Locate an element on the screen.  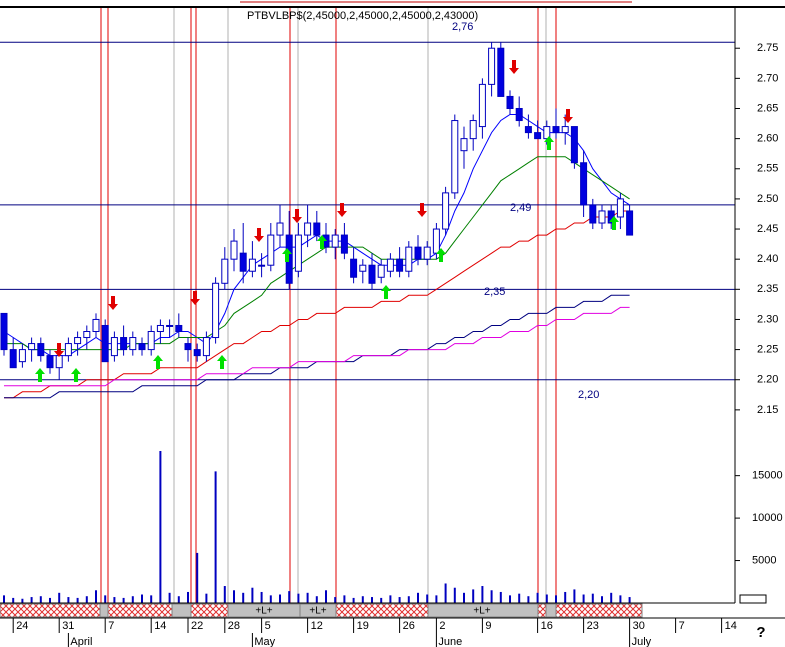
month-label: May is located at coordinates (264, 641).